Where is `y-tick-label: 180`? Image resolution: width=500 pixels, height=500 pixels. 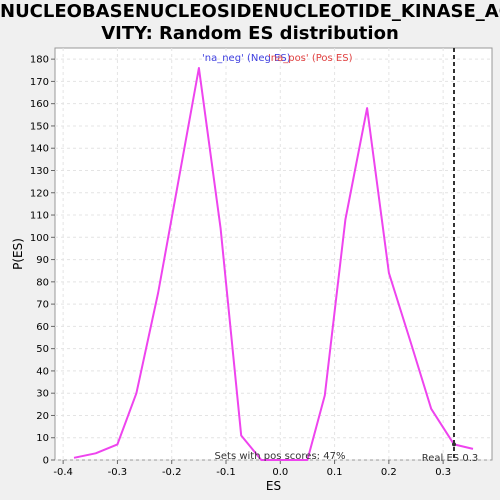 y-tick-label: 180 is located at coordinates (39, 60).